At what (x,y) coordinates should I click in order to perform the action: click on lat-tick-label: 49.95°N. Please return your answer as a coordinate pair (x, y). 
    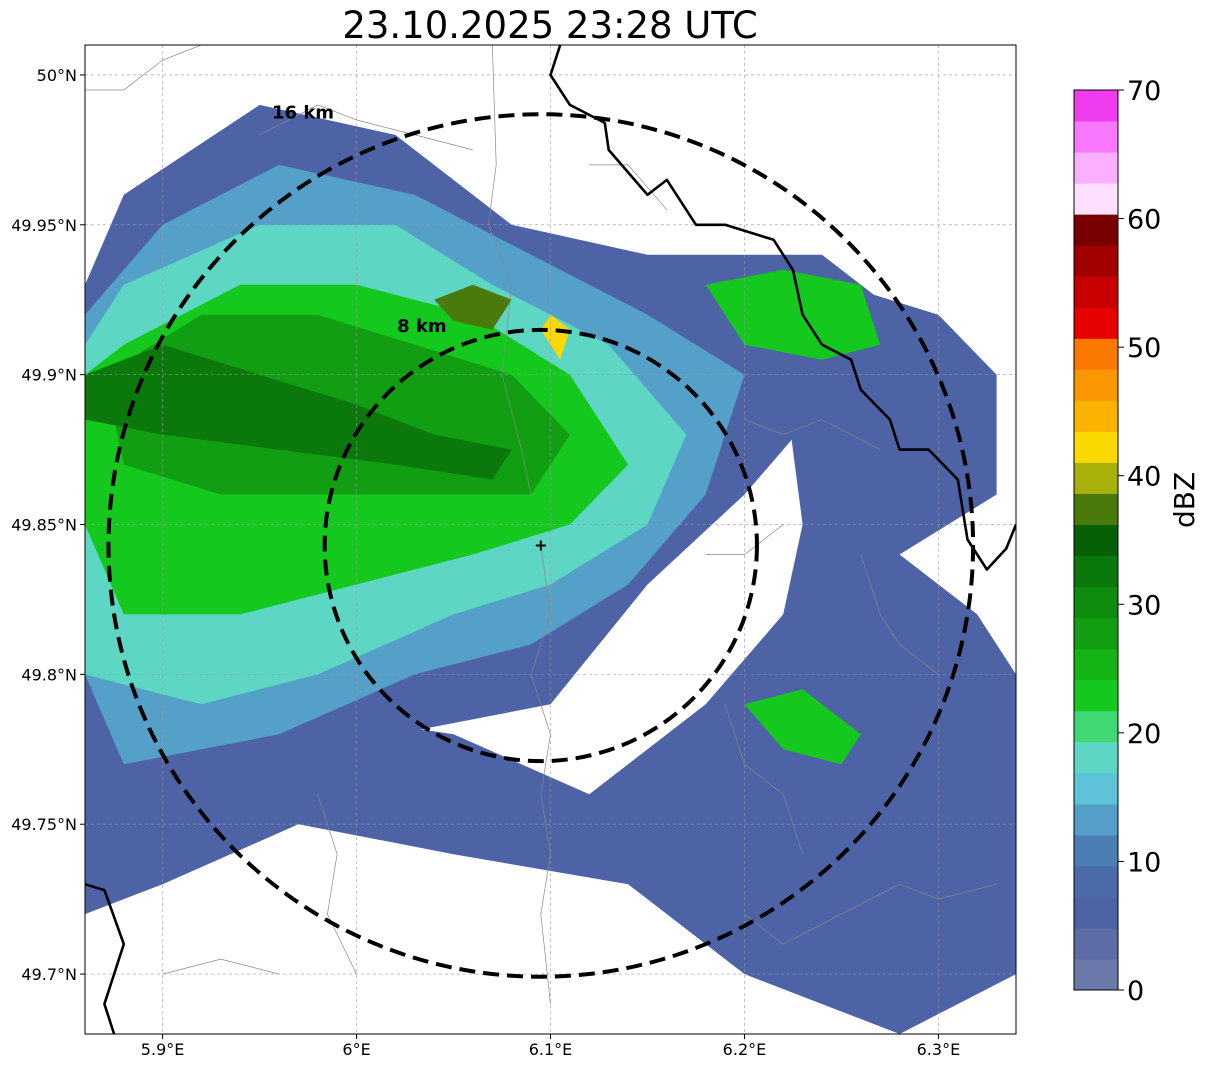
    Looking at the image, I should click on (44, 225).